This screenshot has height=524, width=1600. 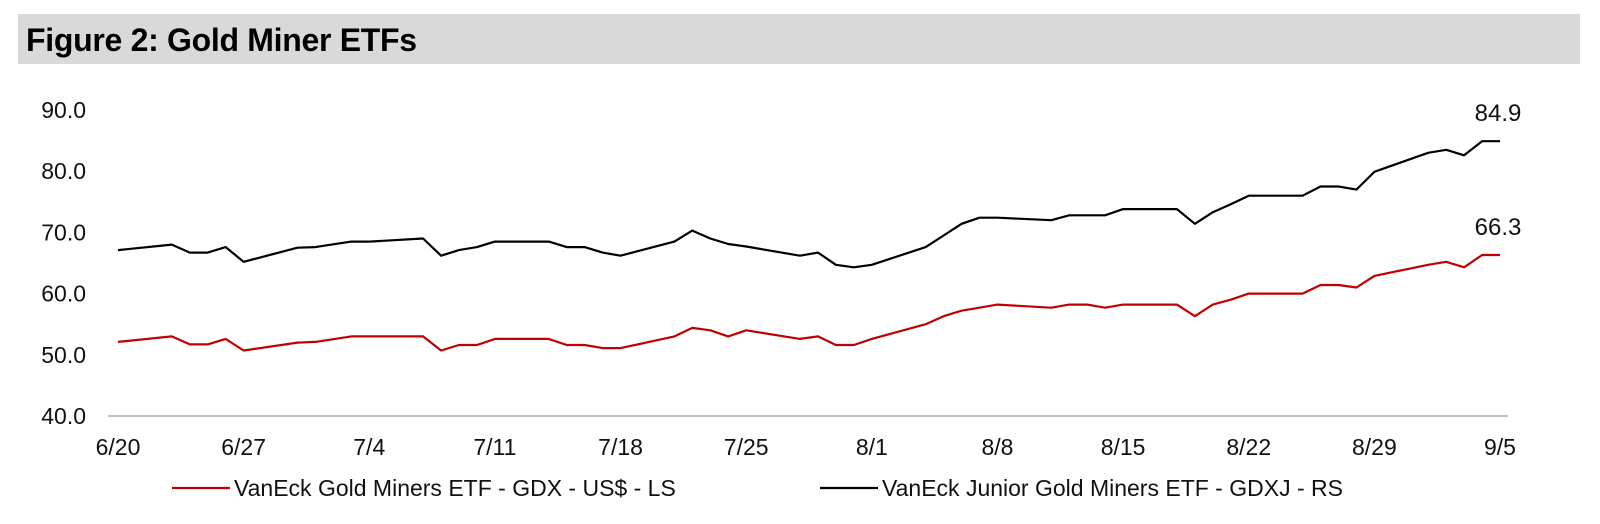 I want to click on gdxj-end-label: 84.9, so click(x=1498, y=113).